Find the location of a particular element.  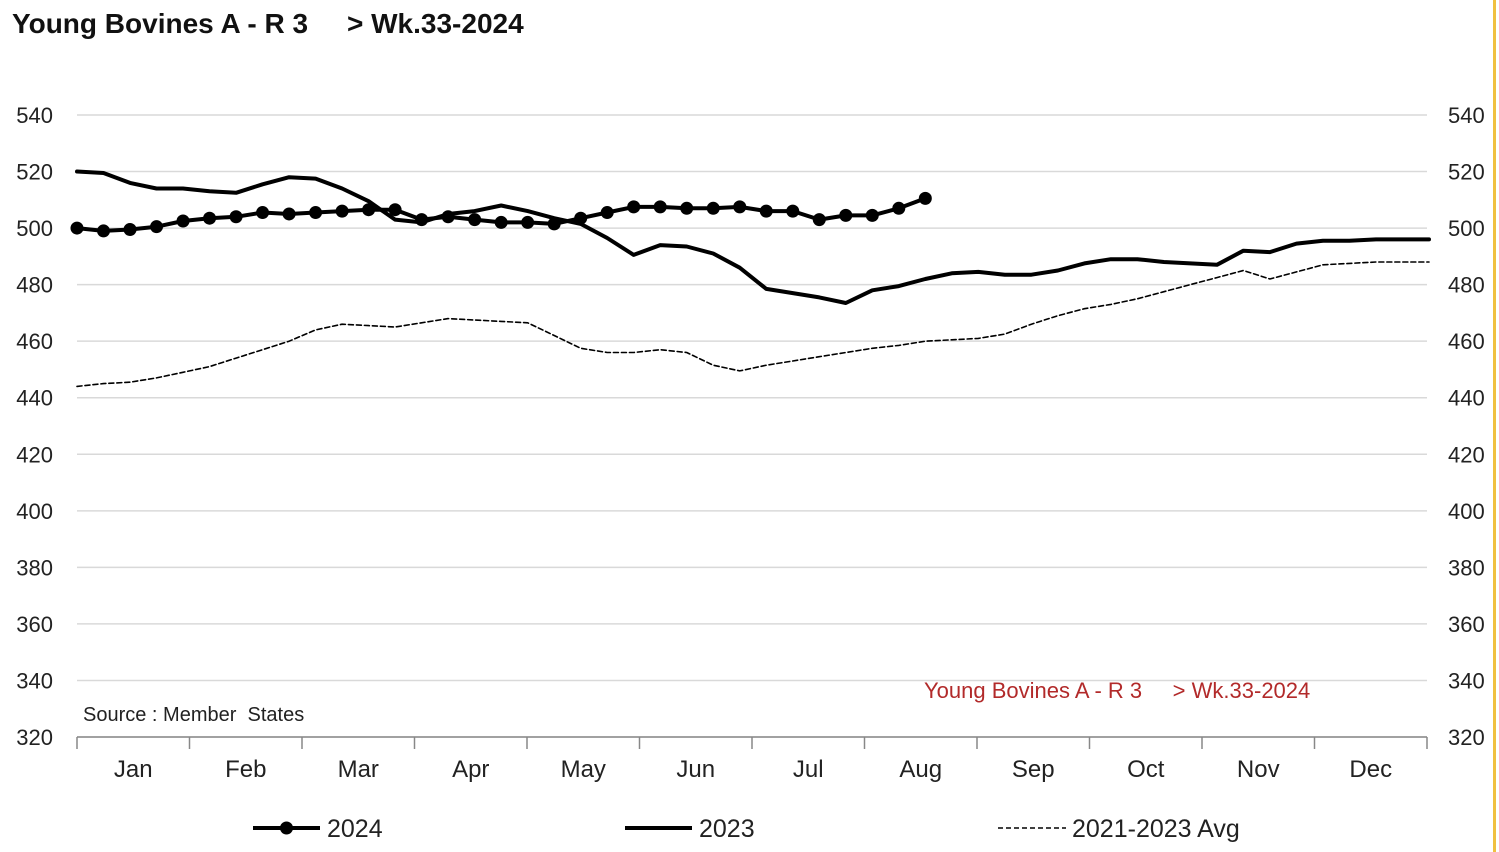

y-tick-label-left: 400 is located at coordinates (34, 511).